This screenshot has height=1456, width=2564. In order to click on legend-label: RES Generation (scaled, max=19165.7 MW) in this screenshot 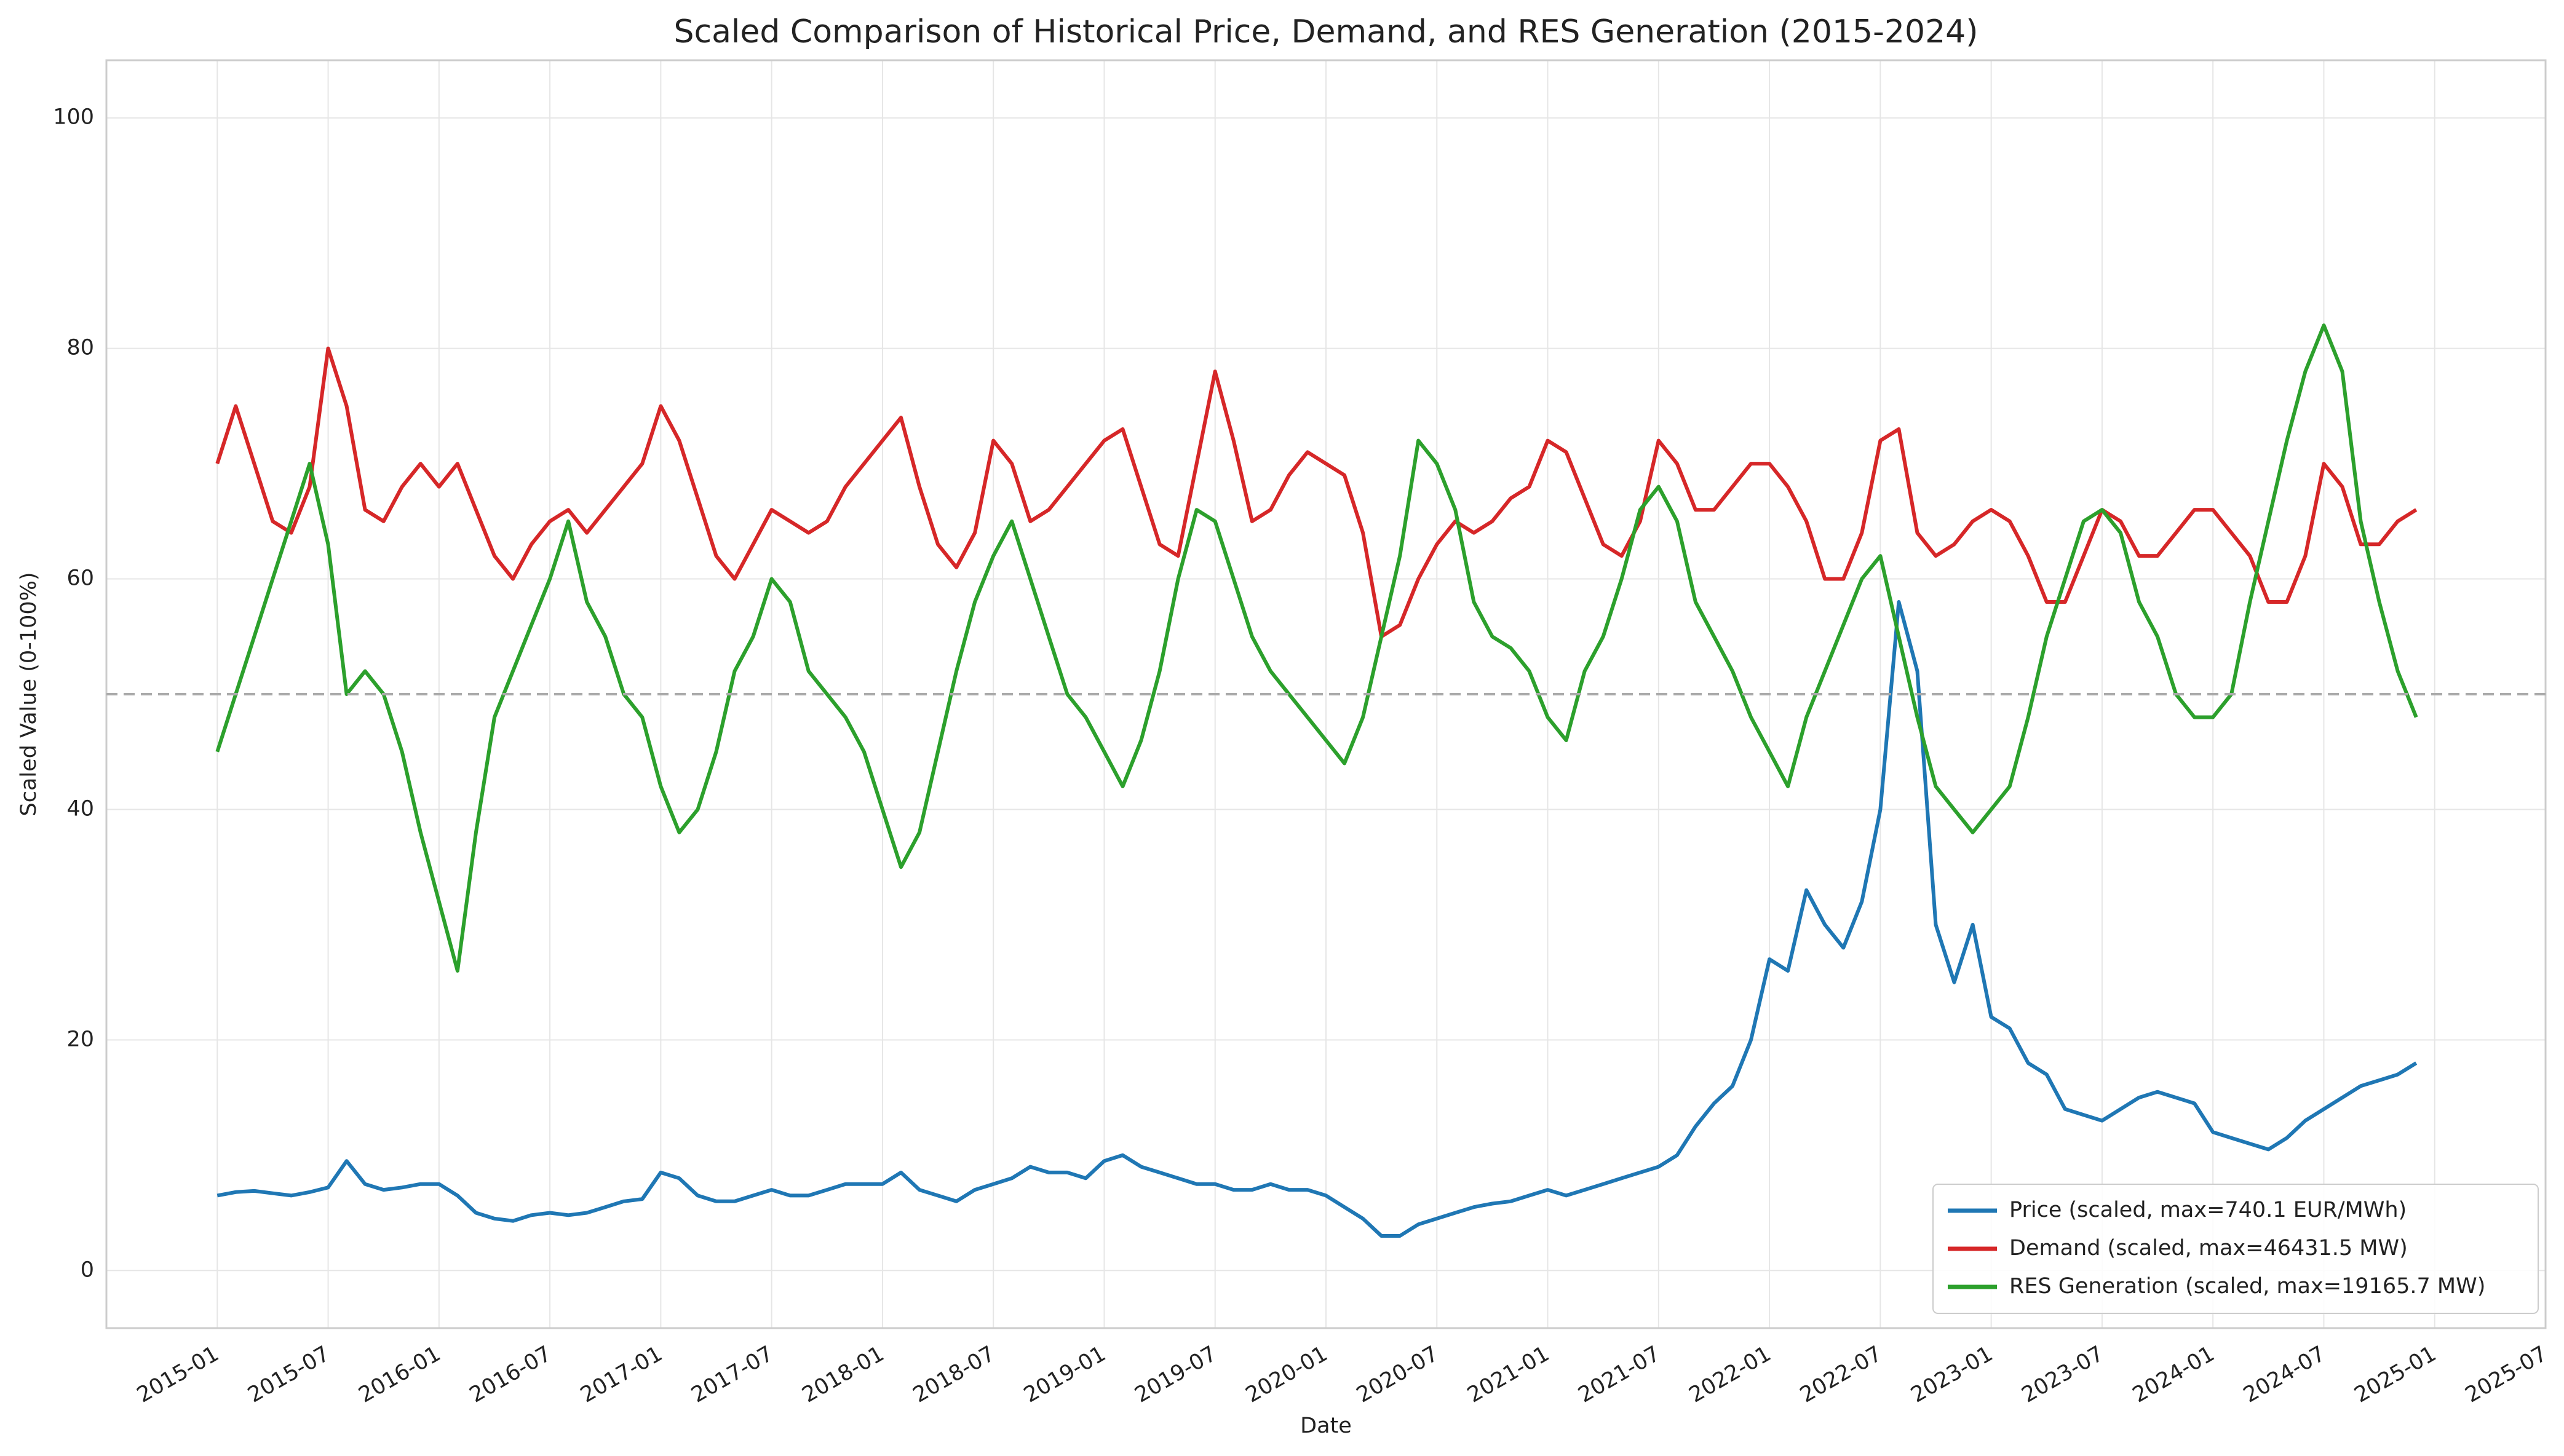, I will do `click(2247, 1287)`.